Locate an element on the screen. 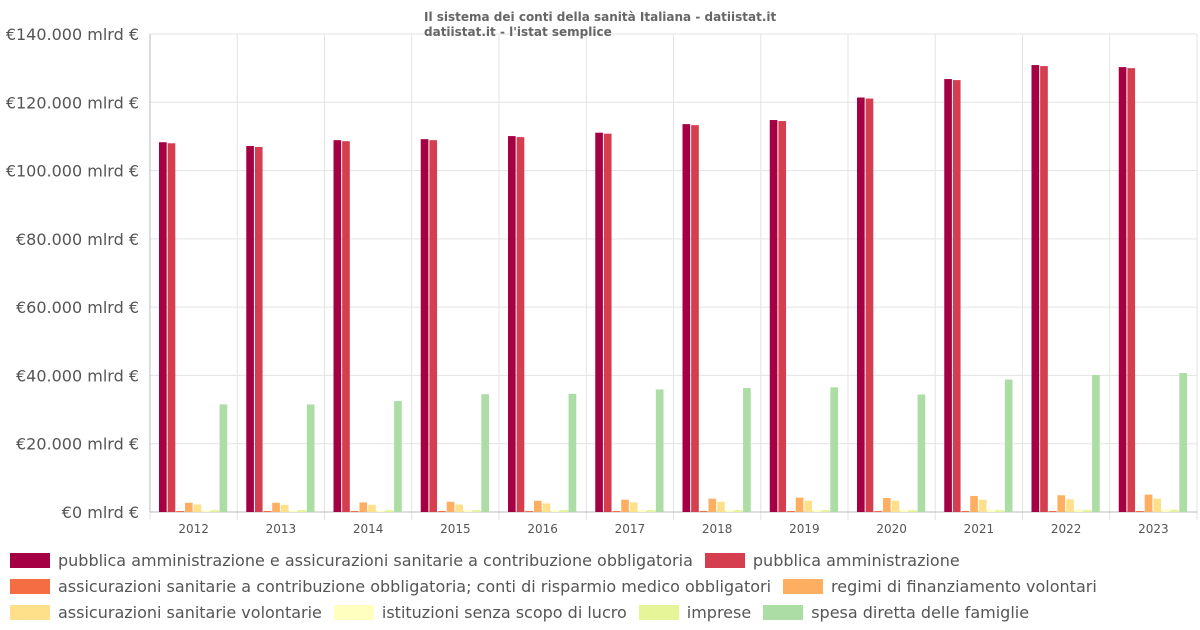 The width and height of the screenshot is (1200, 630). legend-item: regimi di finanziamento volontari is located at coordinates (940, 586).